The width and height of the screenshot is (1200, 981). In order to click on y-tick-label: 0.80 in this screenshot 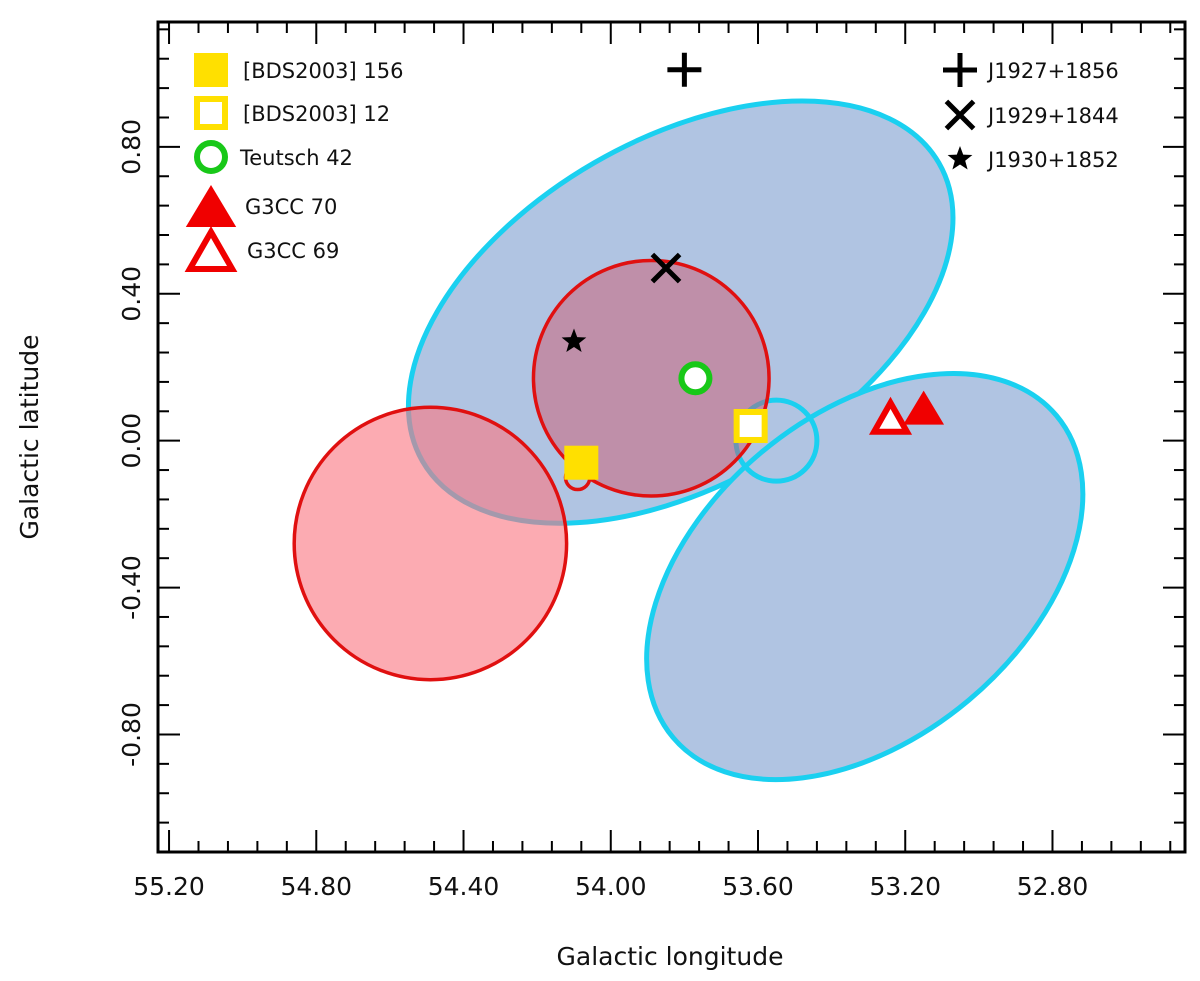, I will do `click(131, 147)`.